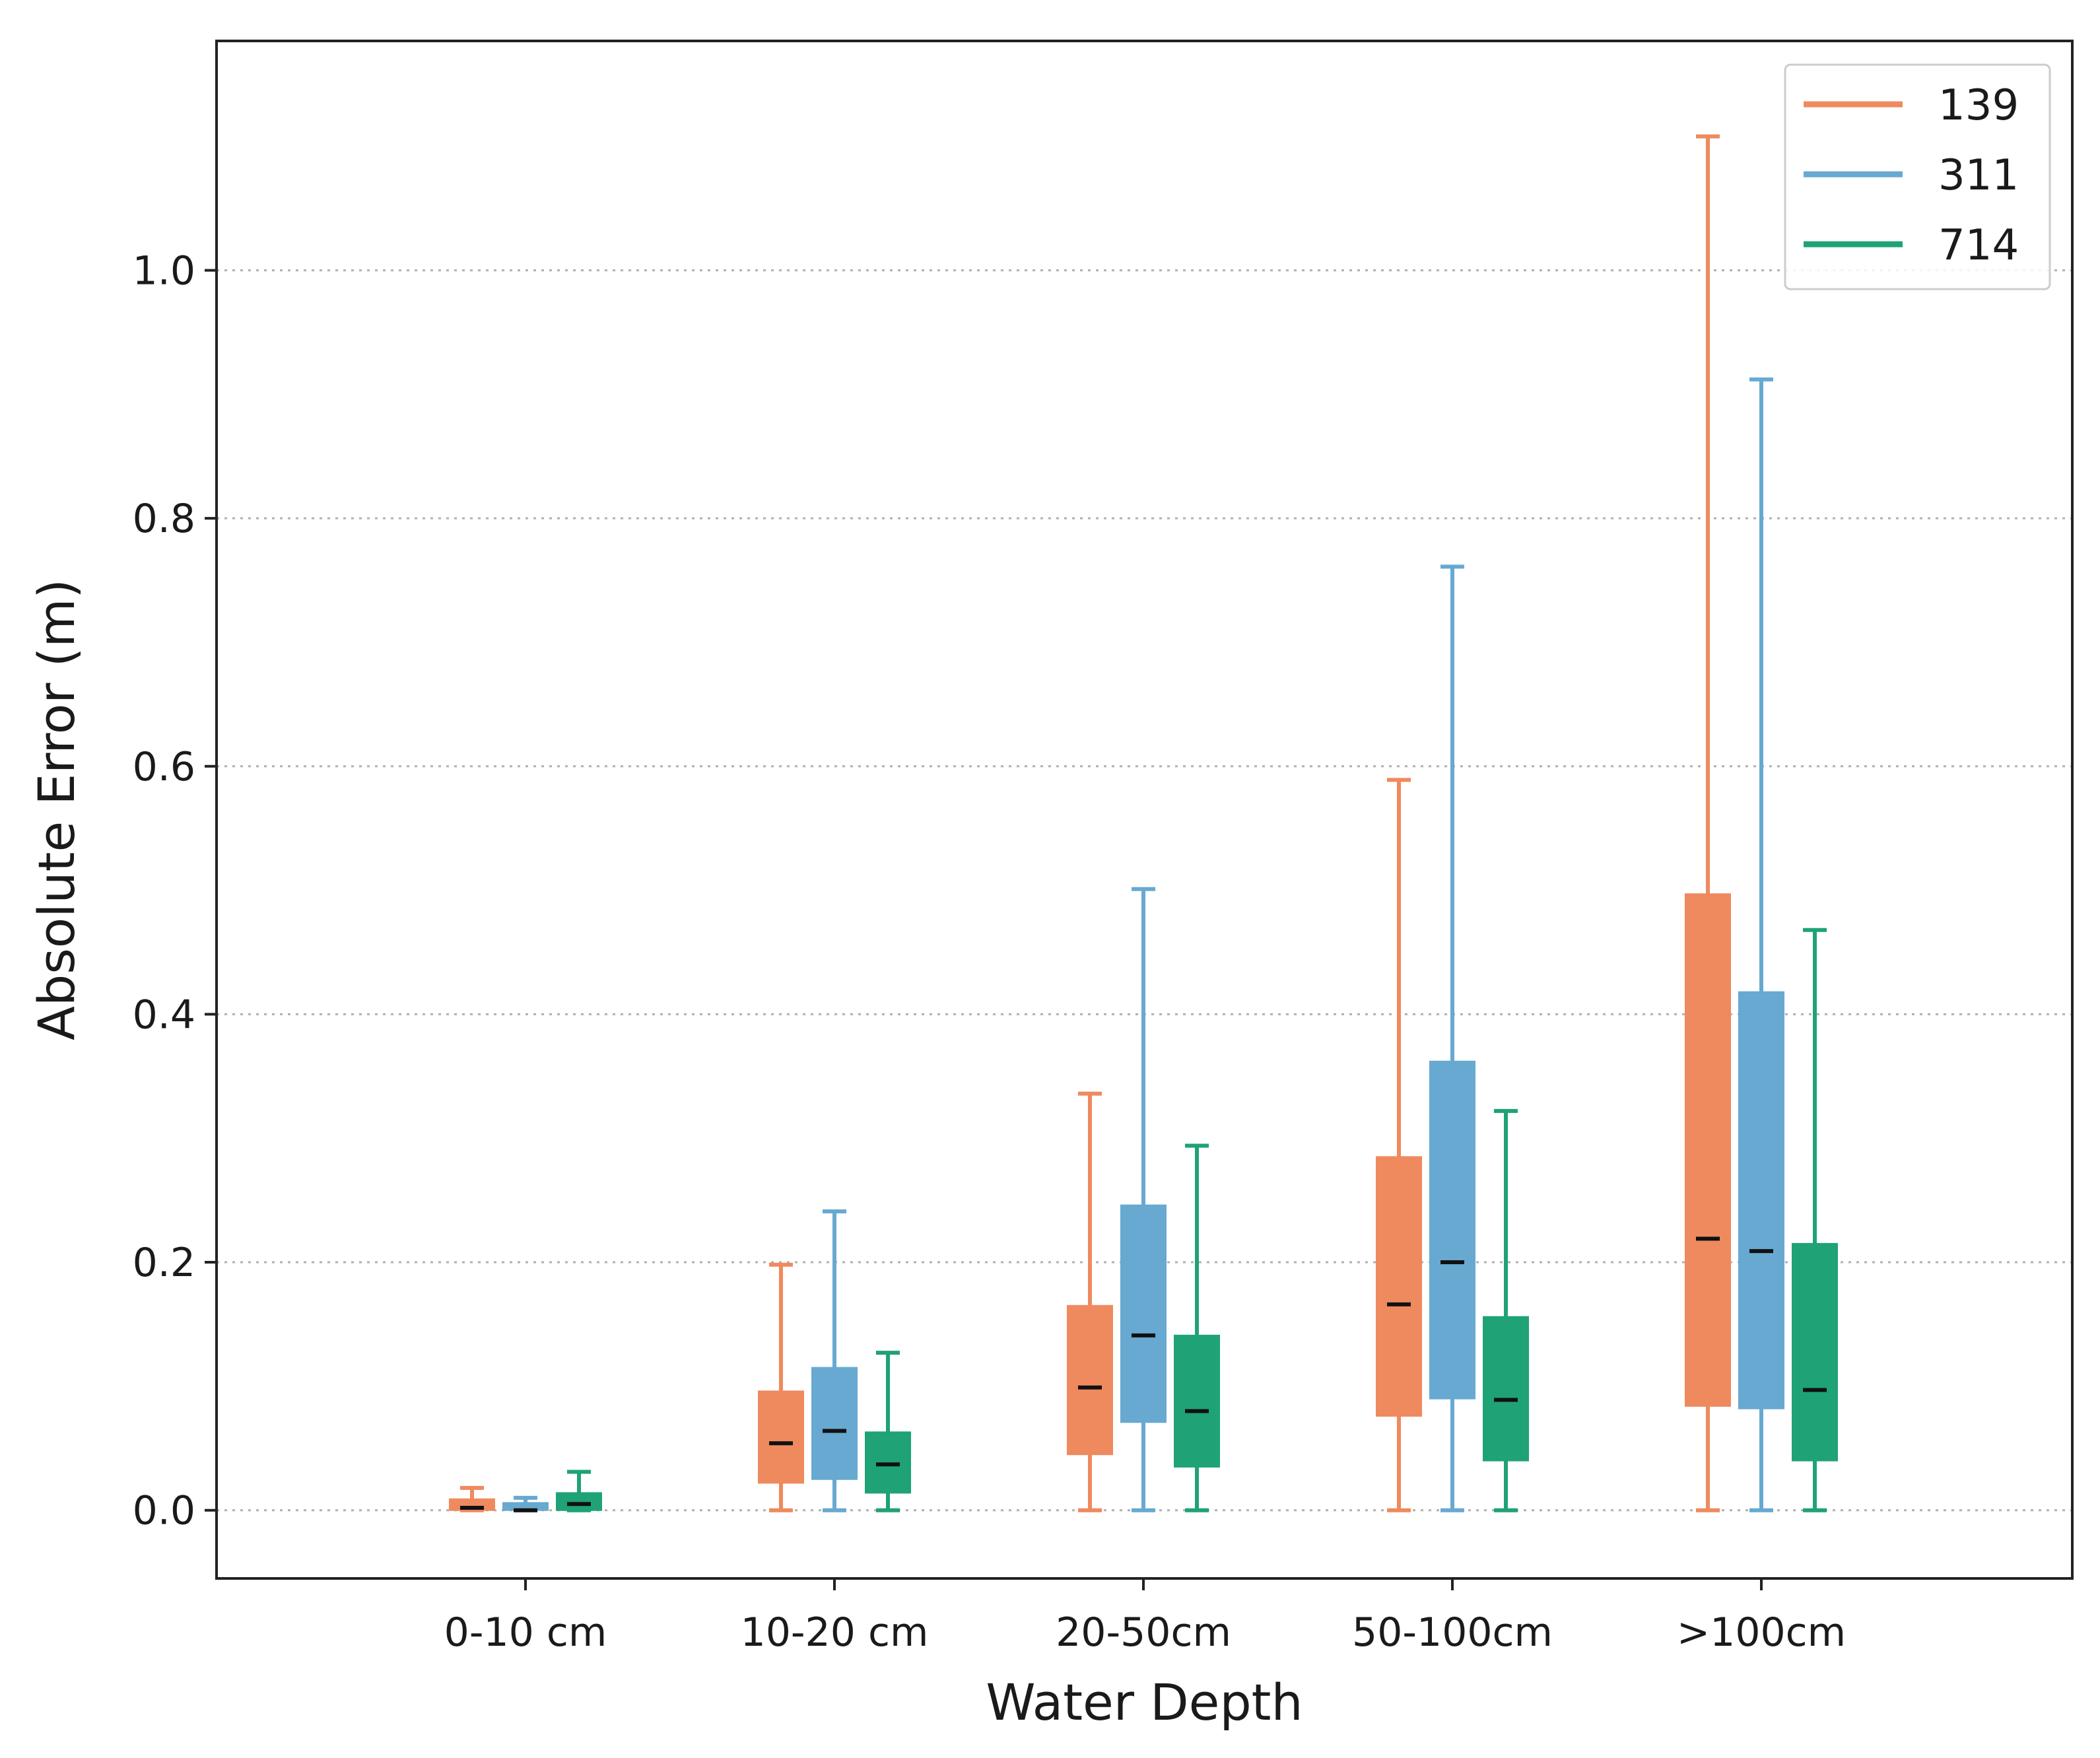 Image resolution: width=2100 pixels, height=1758 pixels. Describe the element at coordinates (1144, 1702) in the screenshot. I see `x-axis-title: Water Depth` at that location.